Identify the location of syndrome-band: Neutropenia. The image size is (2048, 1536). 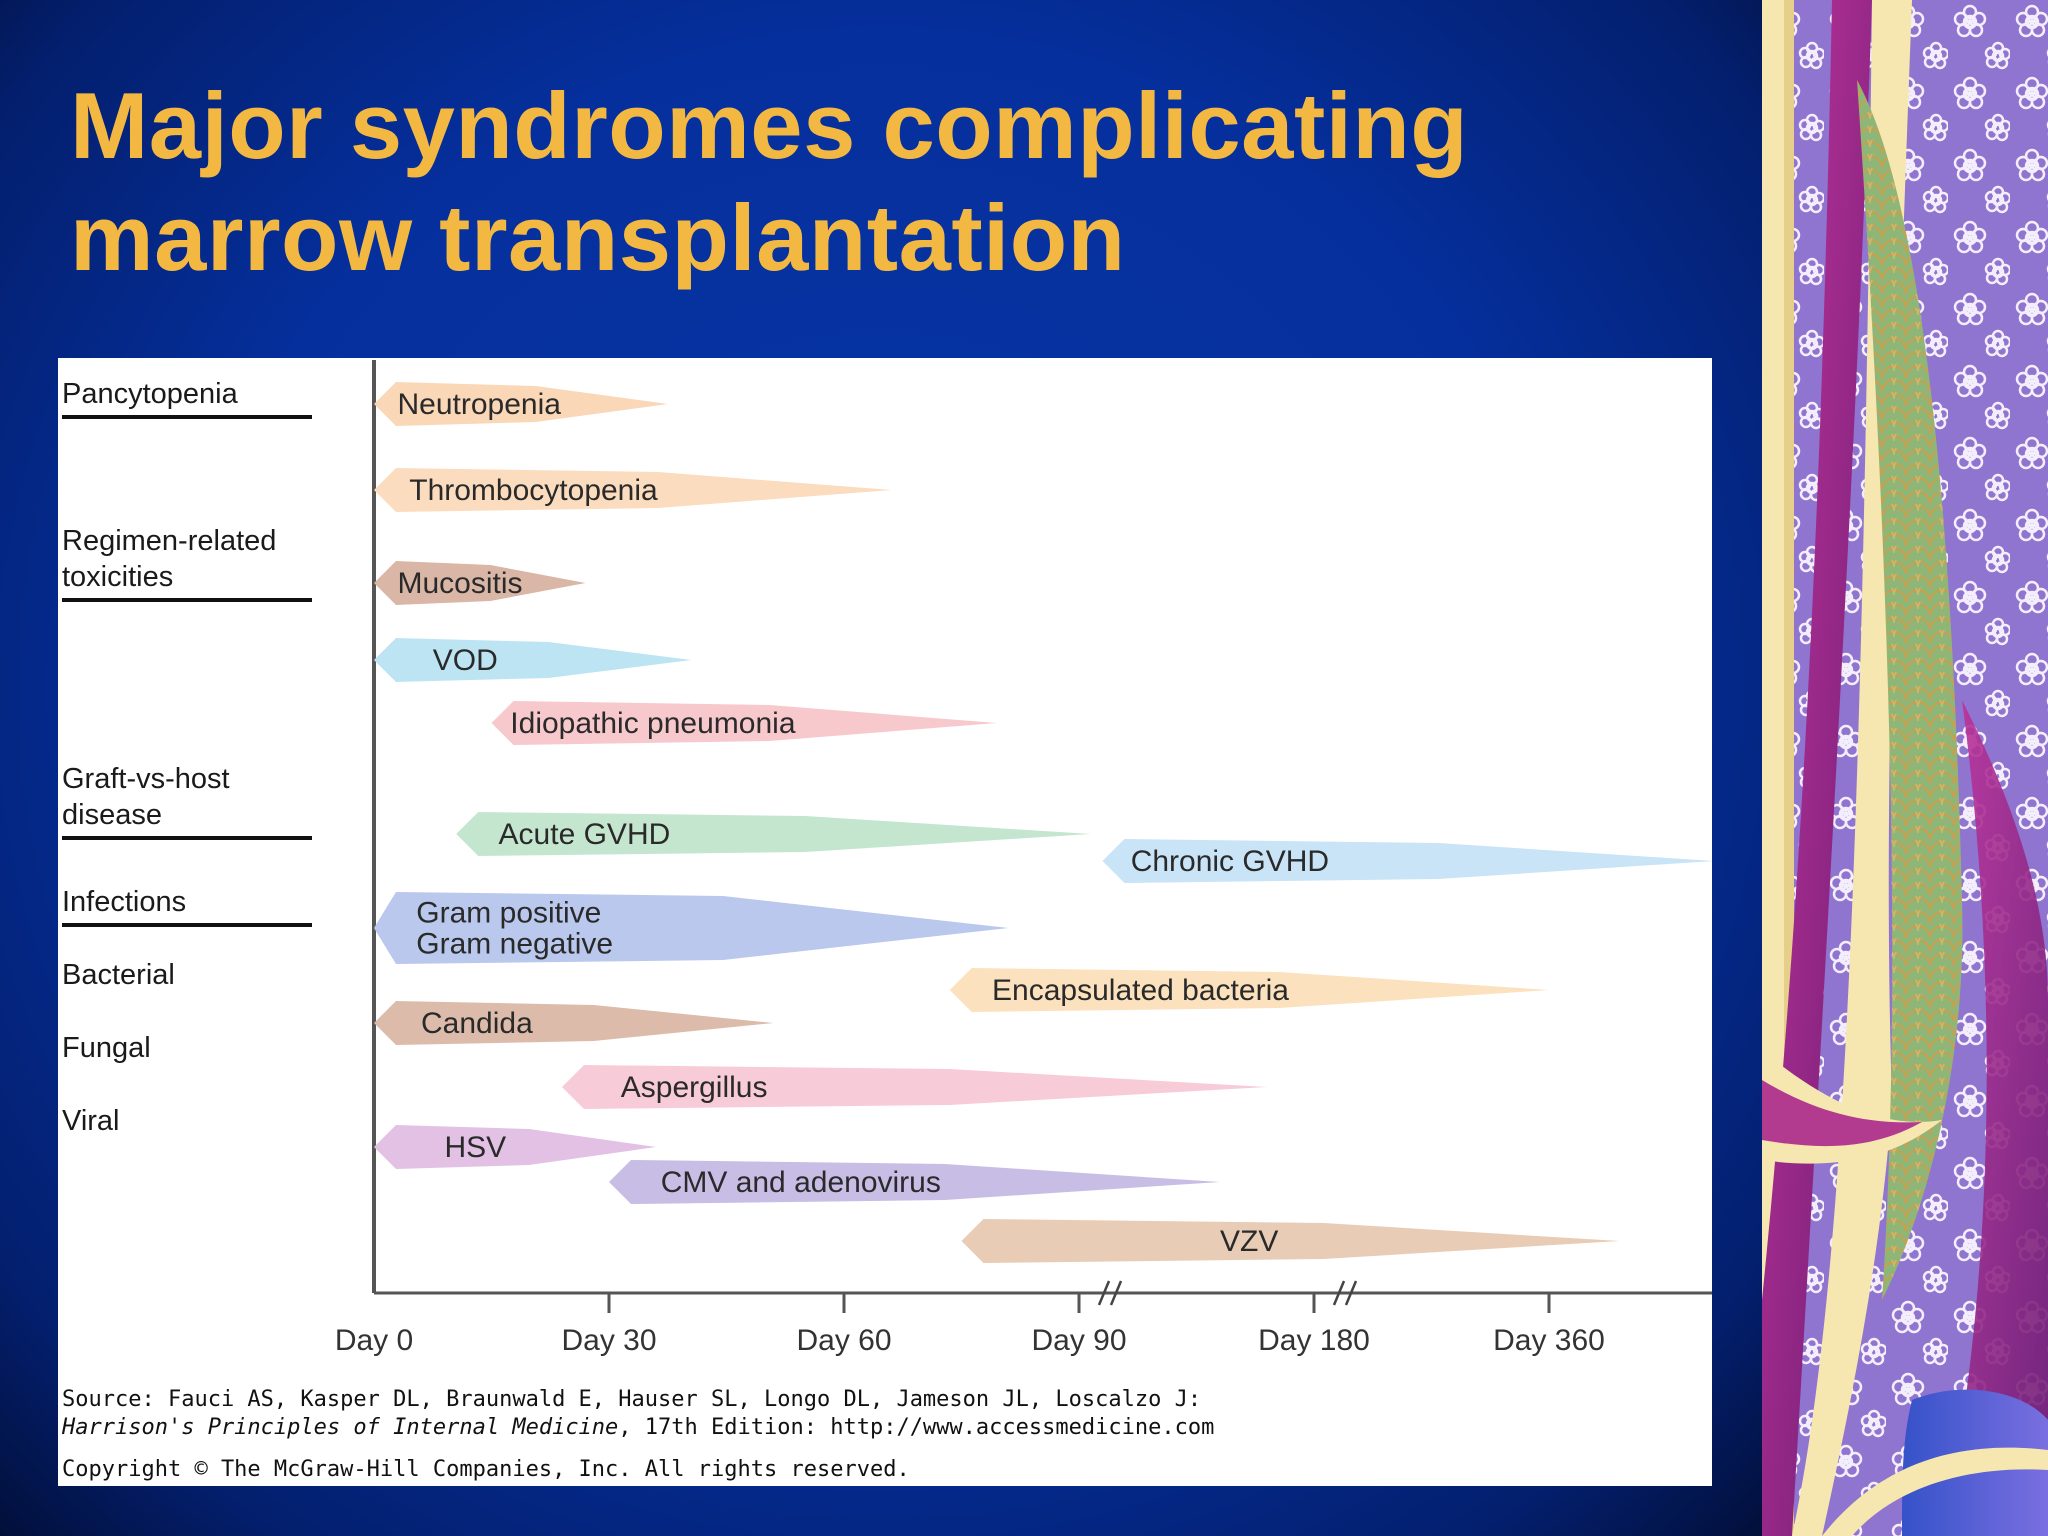
(521, 404).